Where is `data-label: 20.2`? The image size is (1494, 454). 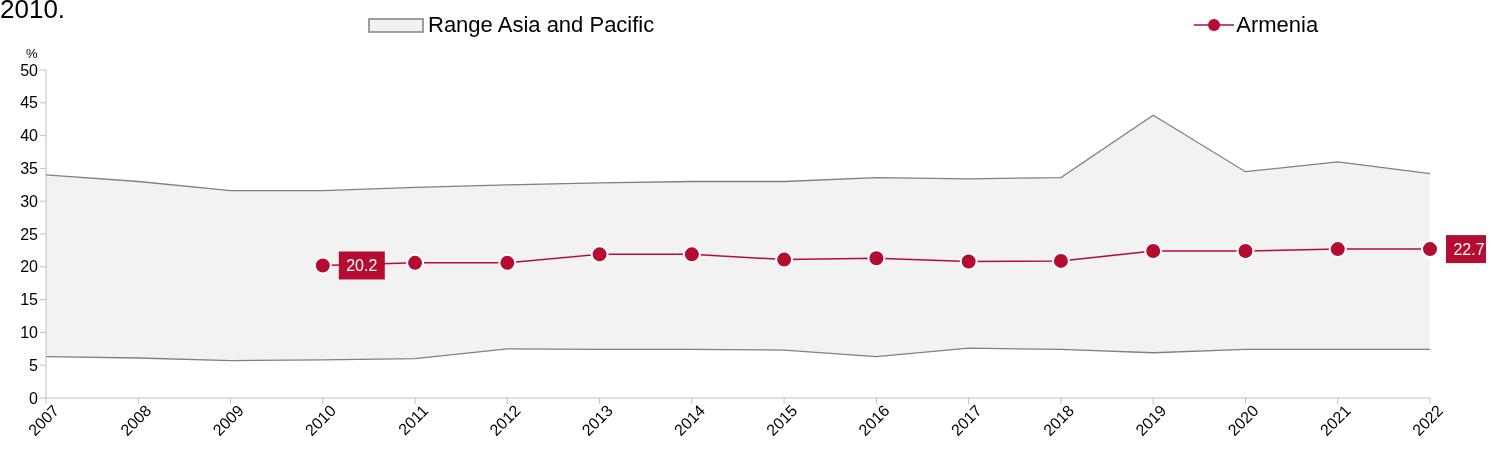 data-label: 20.2 is located at coordinates (362, 266).